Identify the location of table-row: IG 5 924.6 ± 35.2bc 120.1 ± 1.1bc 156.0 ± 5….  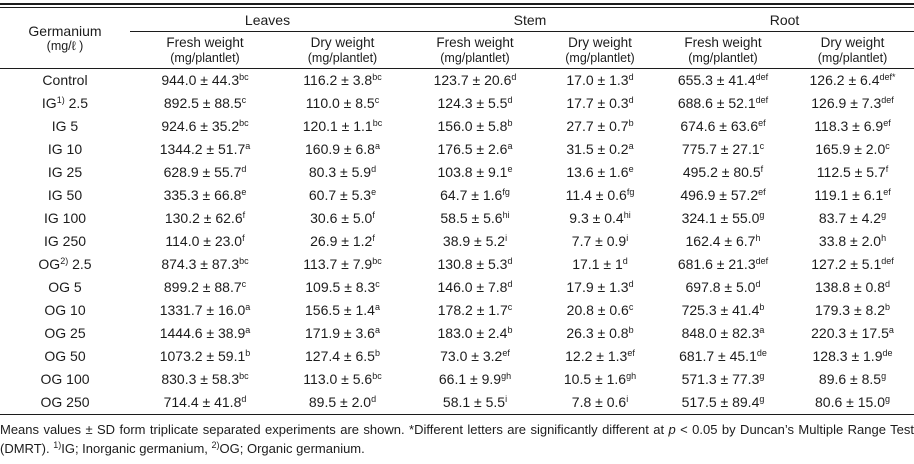
(457, 126).